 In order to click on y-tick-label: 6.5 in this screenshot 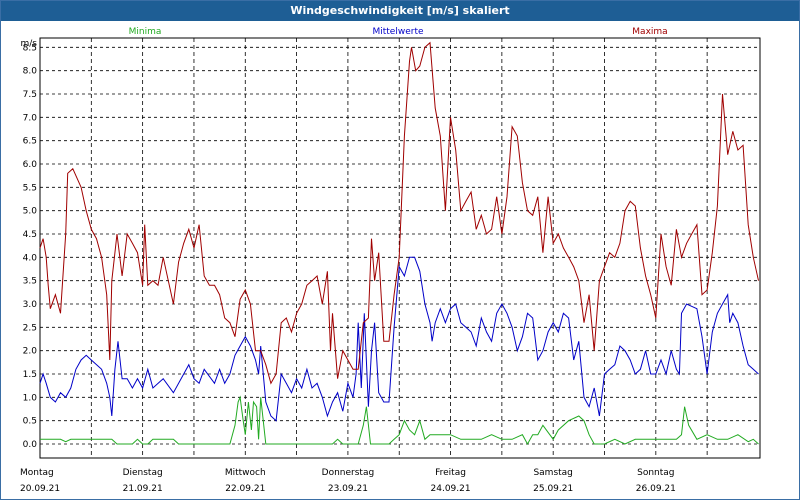, I will do `click(30, 142)`.